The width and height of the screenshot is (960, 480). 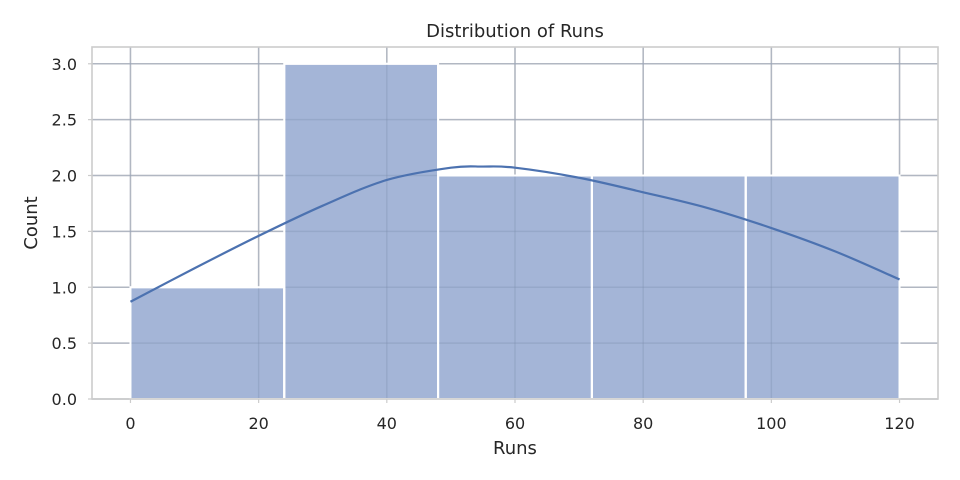 I want to click on chart-title: Distribution of Runs, so click(x=515, y=31).